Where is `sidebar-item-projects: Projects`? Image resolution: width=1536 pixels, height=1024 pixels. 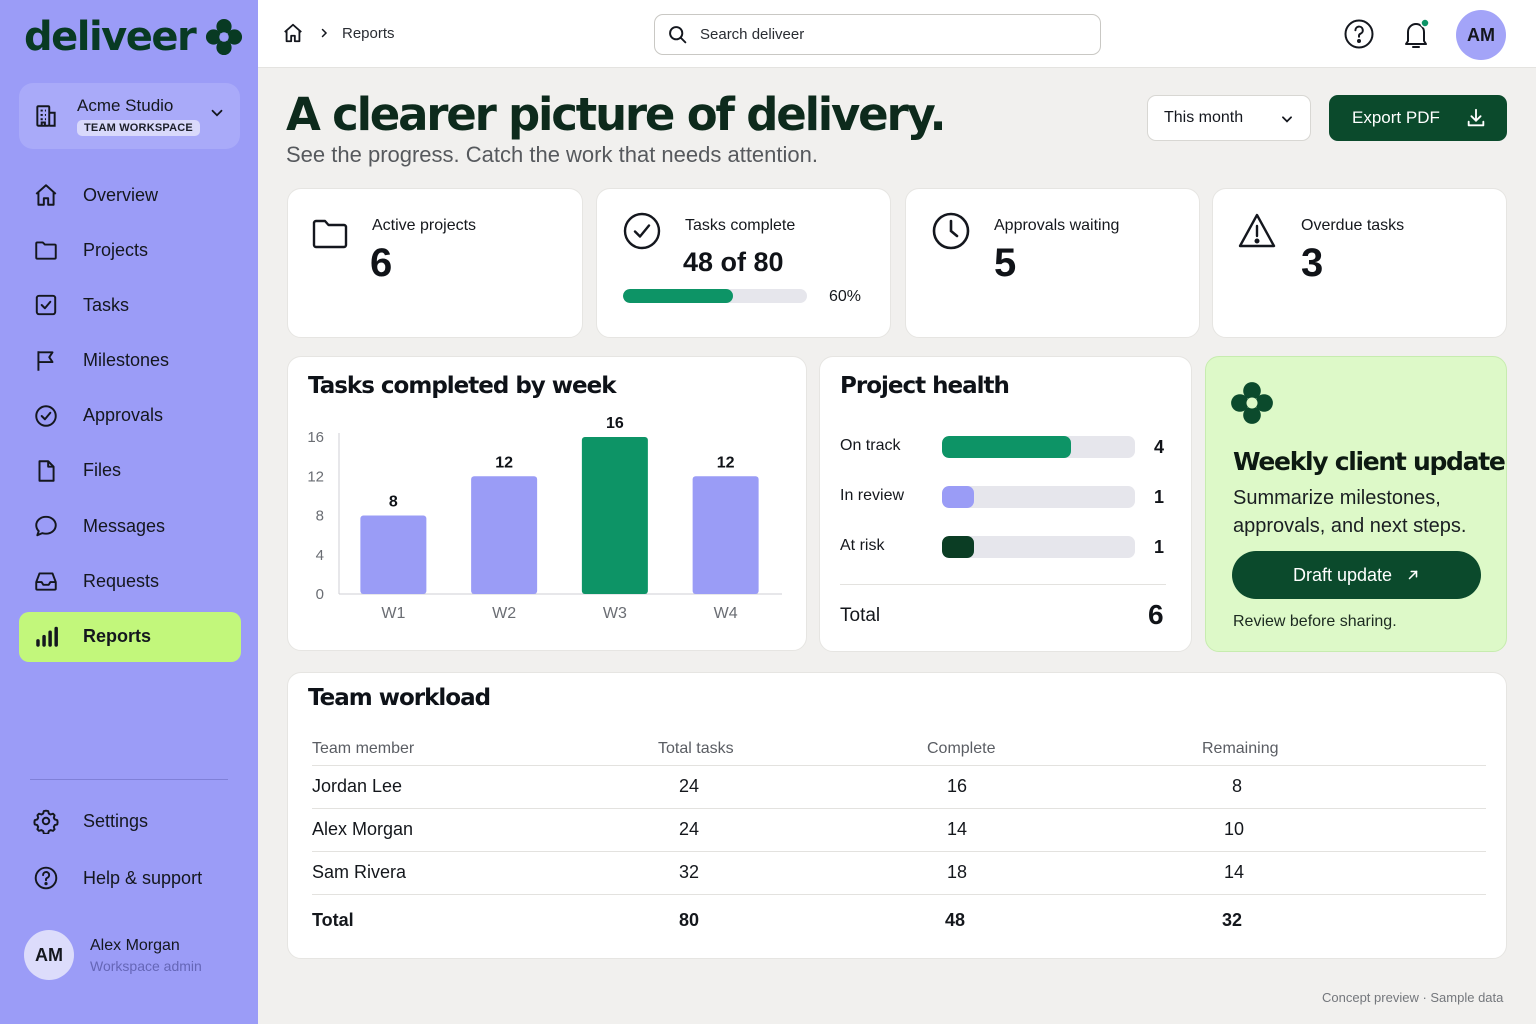 sidebar-item-projects: Projects is located at coordinates (130, 250).